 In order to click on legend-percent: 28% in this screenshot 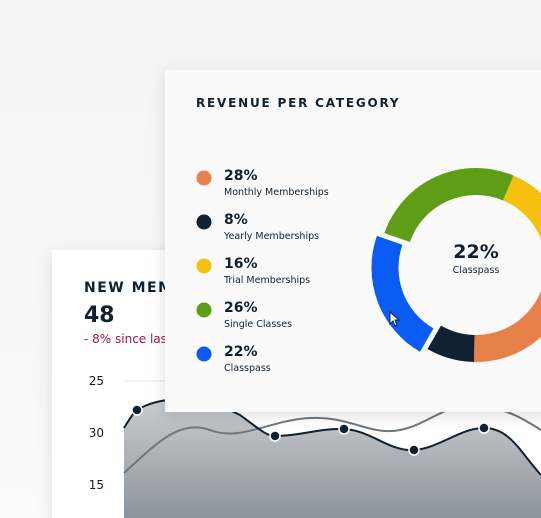, I will do `click(241, 176)`.